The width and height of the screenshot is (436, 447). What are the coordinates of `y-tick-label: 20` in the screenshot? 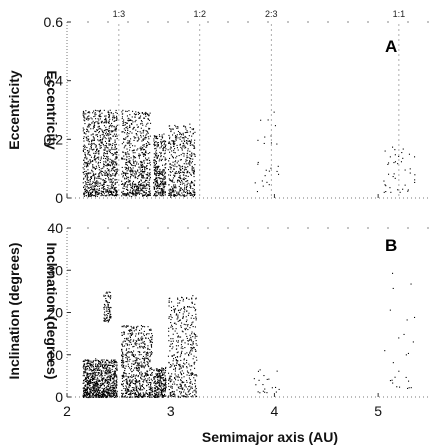 It's located at (55, 313).